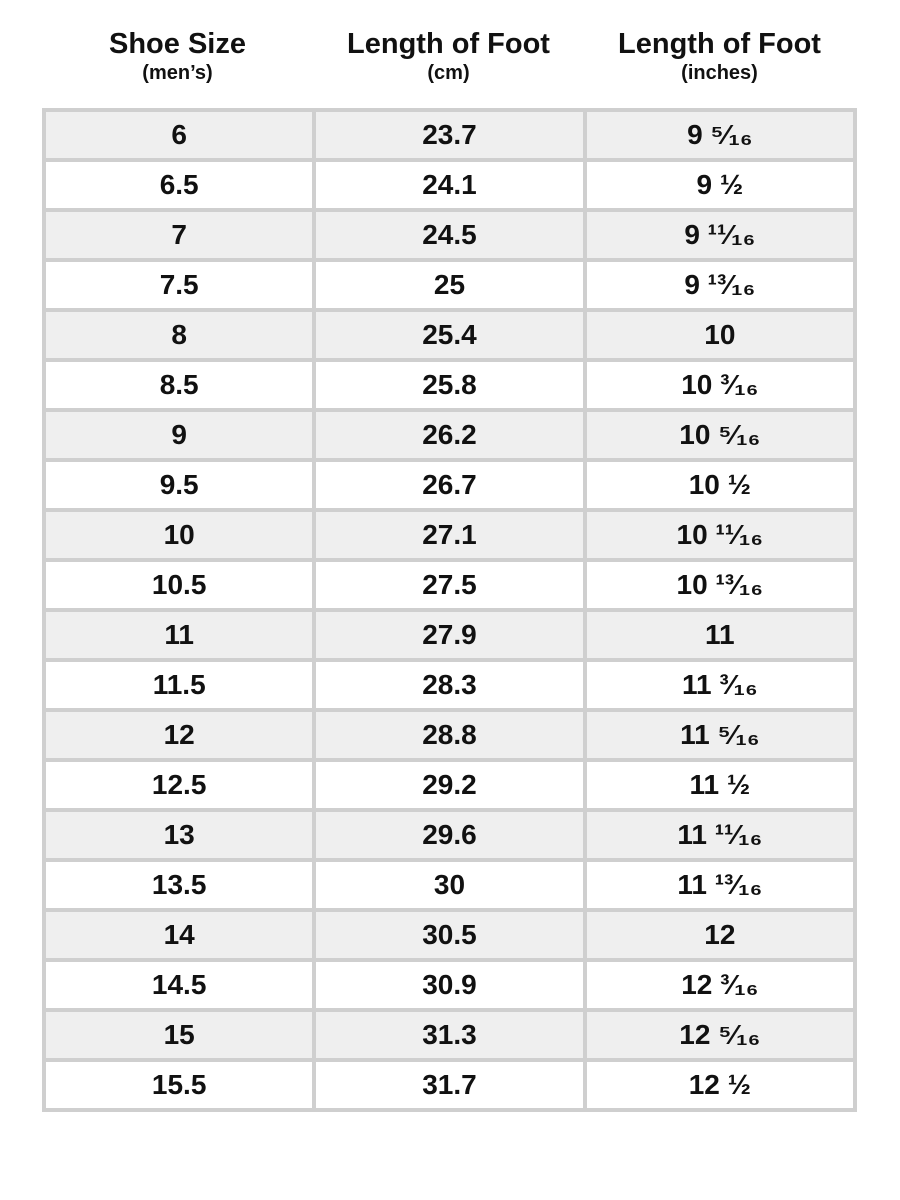  I want to click on column-unit: (men’s), so click(177, 73).